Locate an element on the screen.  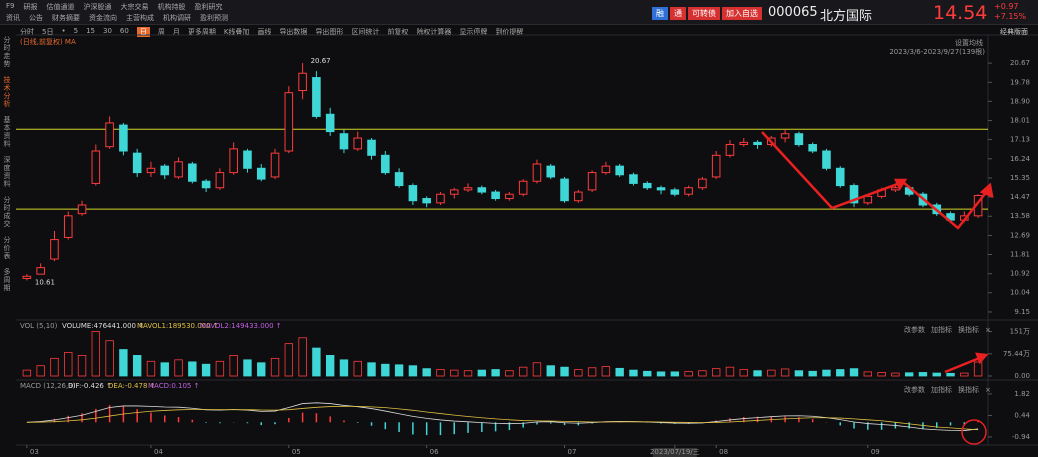
toolbar-item: 30 is located at coordinates (107, 31).